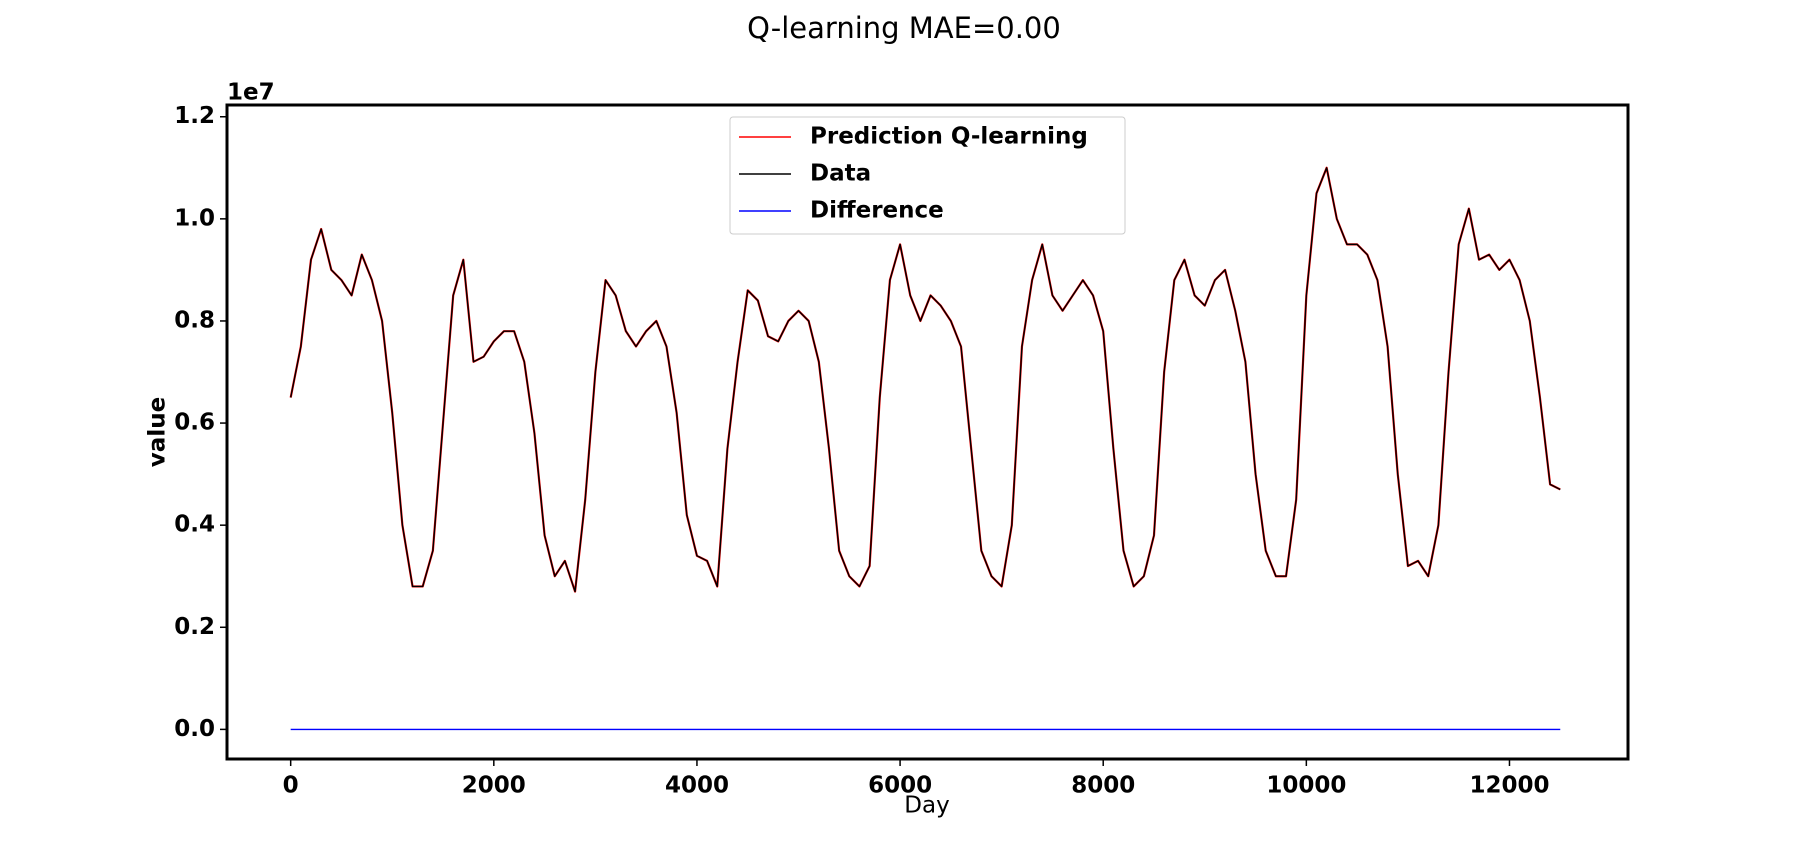  Describe the element at coordinates (194, 320) in the screenshot. I see `y-tick-label: 0.8` at that location.